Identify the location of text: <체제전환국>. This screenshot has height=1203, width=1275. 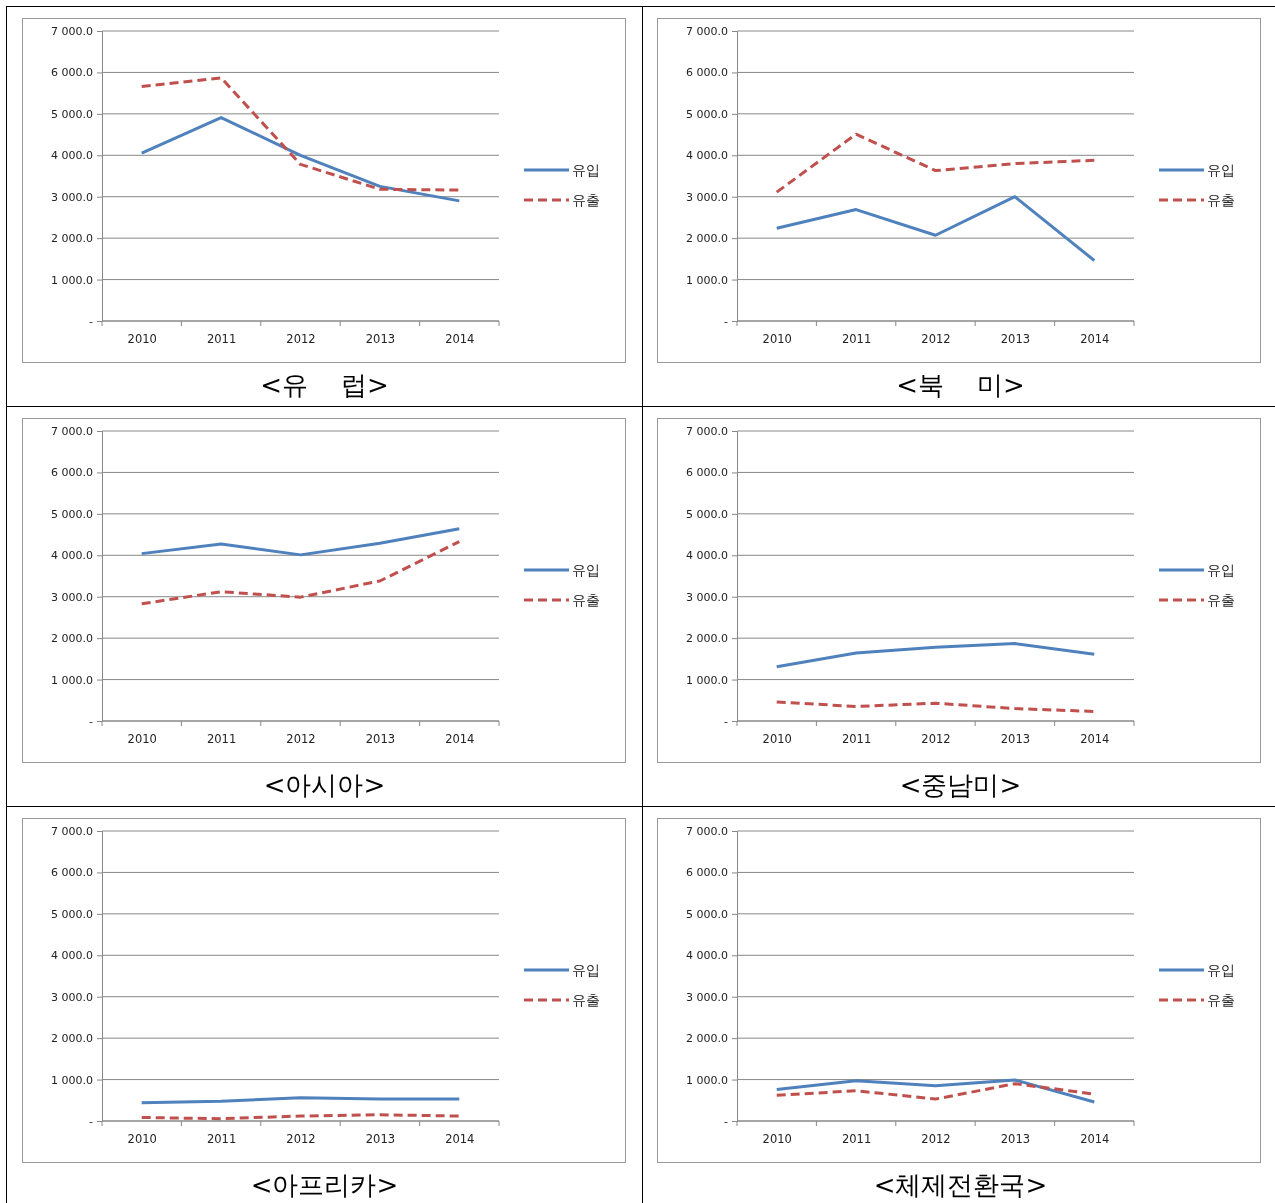
(960, 1185).